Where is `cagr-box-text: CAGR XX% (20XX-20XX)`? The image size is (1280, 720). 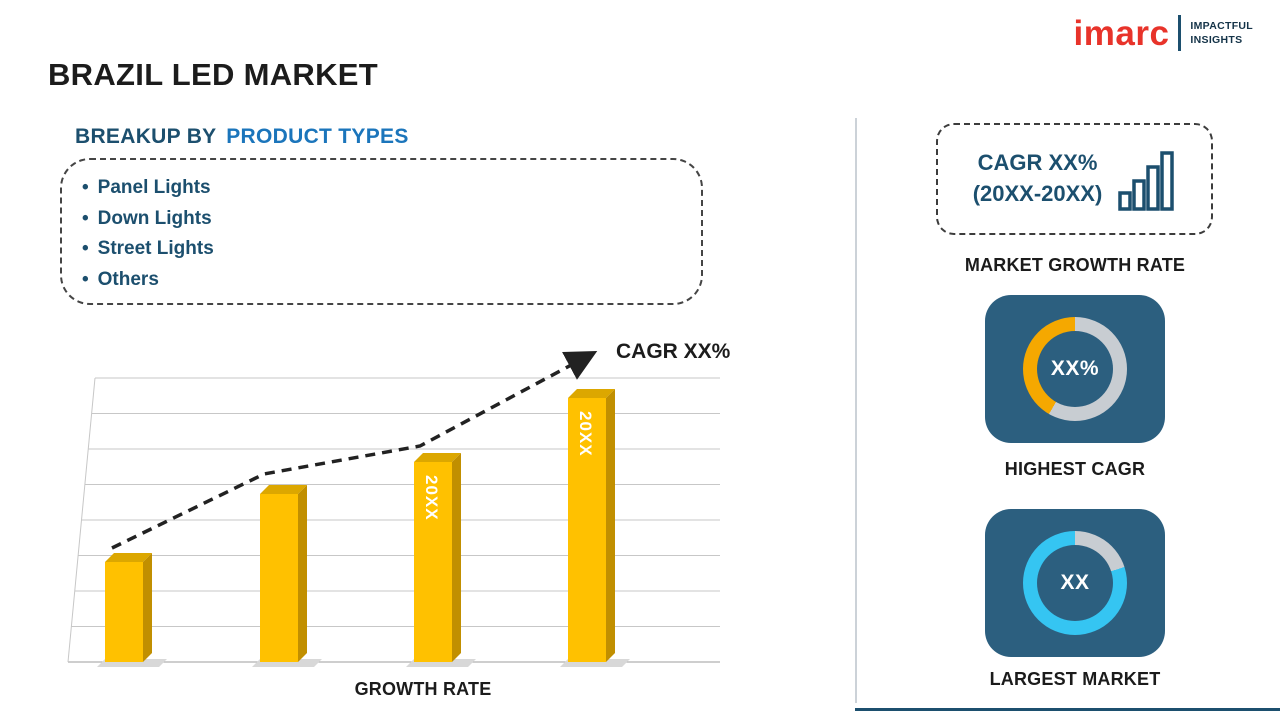 cagr-box-text: CAGR XX% (20XX-20XX) is located at coordinates (1038, 179).